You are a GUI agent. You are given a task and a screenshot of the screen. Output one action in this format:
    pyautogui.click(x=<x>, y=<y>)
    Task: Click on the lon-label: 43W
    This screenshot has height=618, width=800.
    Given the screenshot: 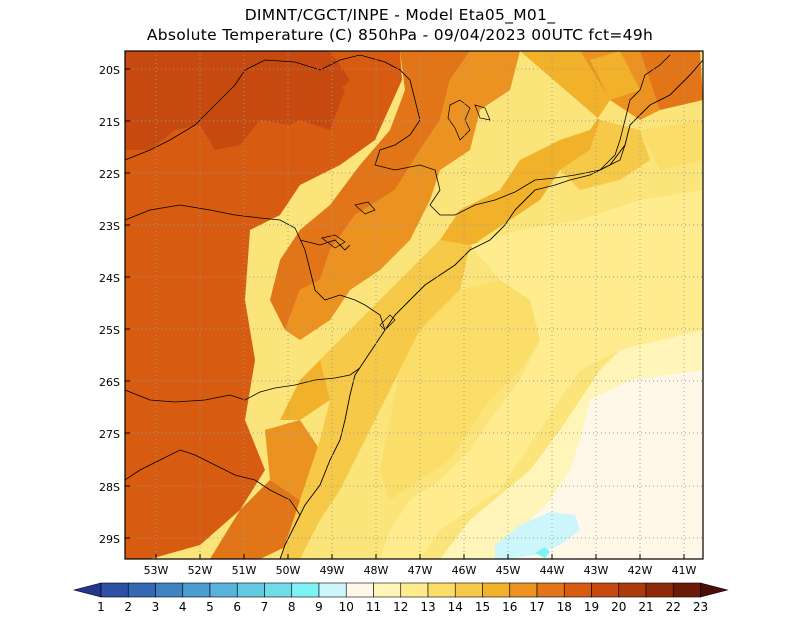 What is the action you would take?
    pyautogui.click(x=596, y=570)
    